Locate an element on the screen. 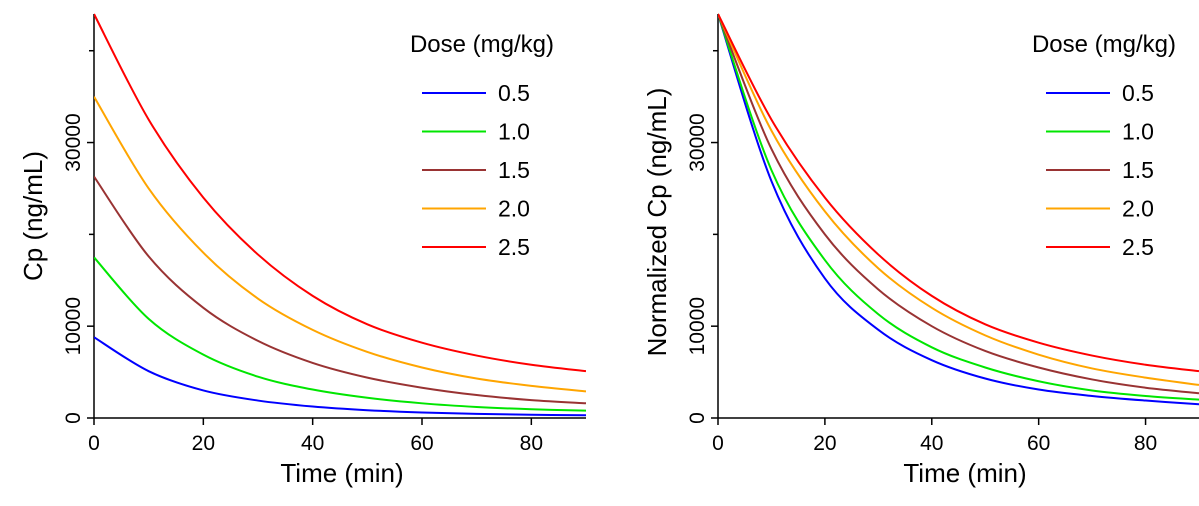 This screenshot has width=1199, height=506. series-line-1.0 is located at coordinates (340, 334).